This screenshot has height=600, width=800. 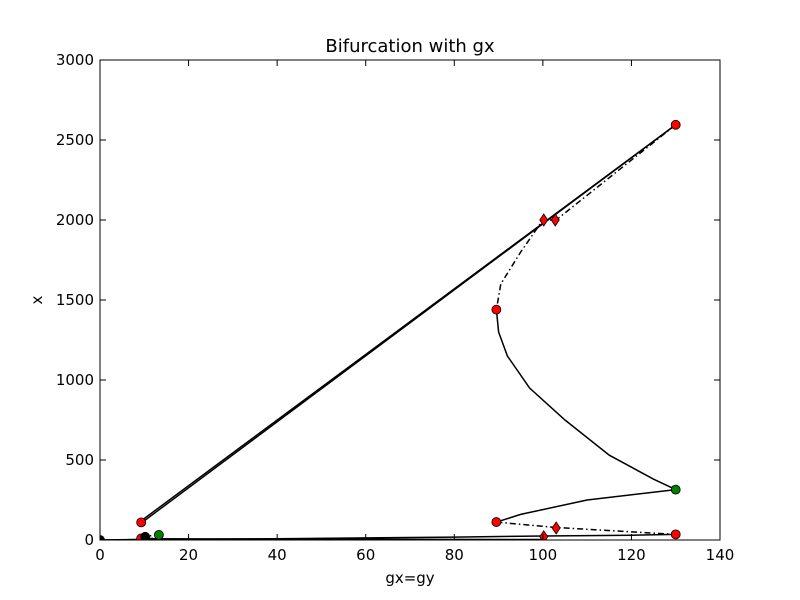 What do you see at coordinates (277, 555) in the screenshot?
I see `x-tick-label: 40` at bounding box center [277, 555].